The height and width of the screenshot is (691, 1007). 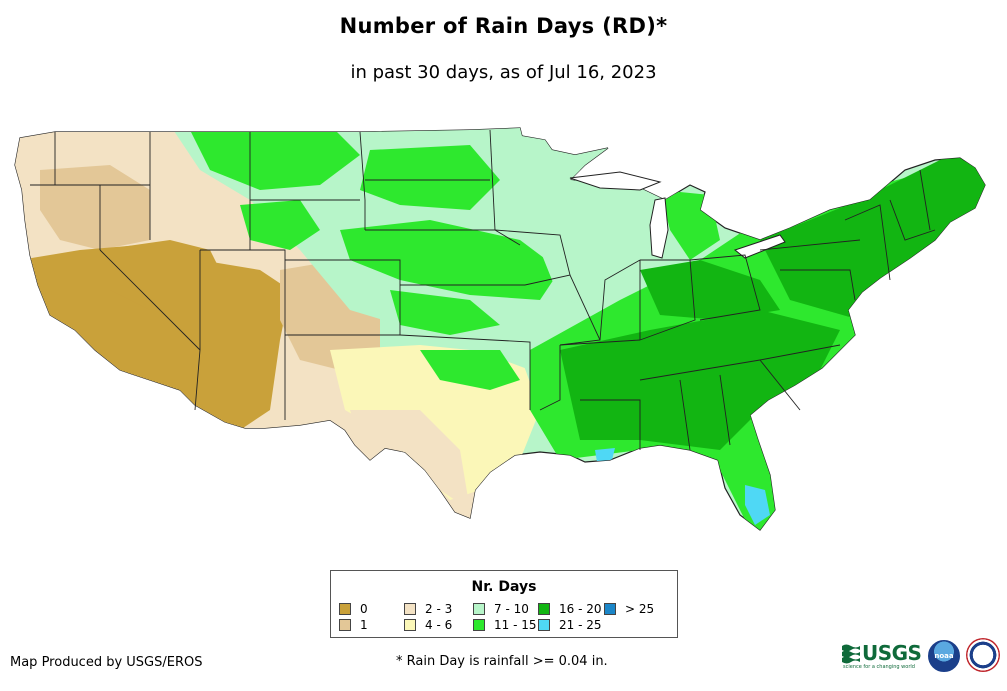 What do you see at coordinates (580, 609) in the screenshot?
I see `legend-label: 16 - 20` at bounding box center [580, 609].